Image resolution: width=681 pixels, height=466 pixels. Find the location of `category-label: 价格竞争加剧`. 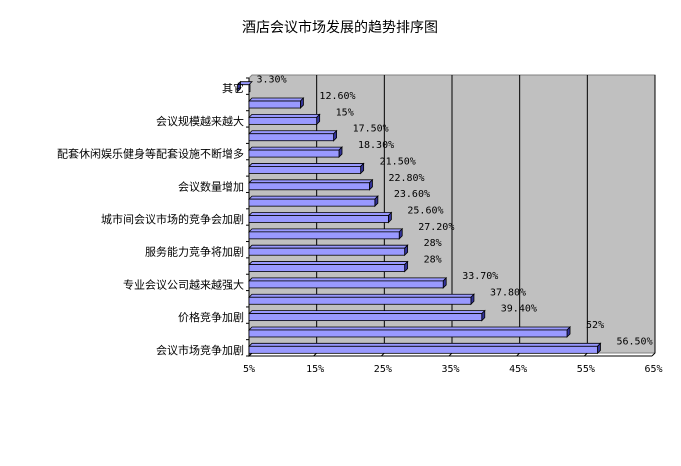

category-label: 价格竞争加剧 is located at coordinates (211, 317).